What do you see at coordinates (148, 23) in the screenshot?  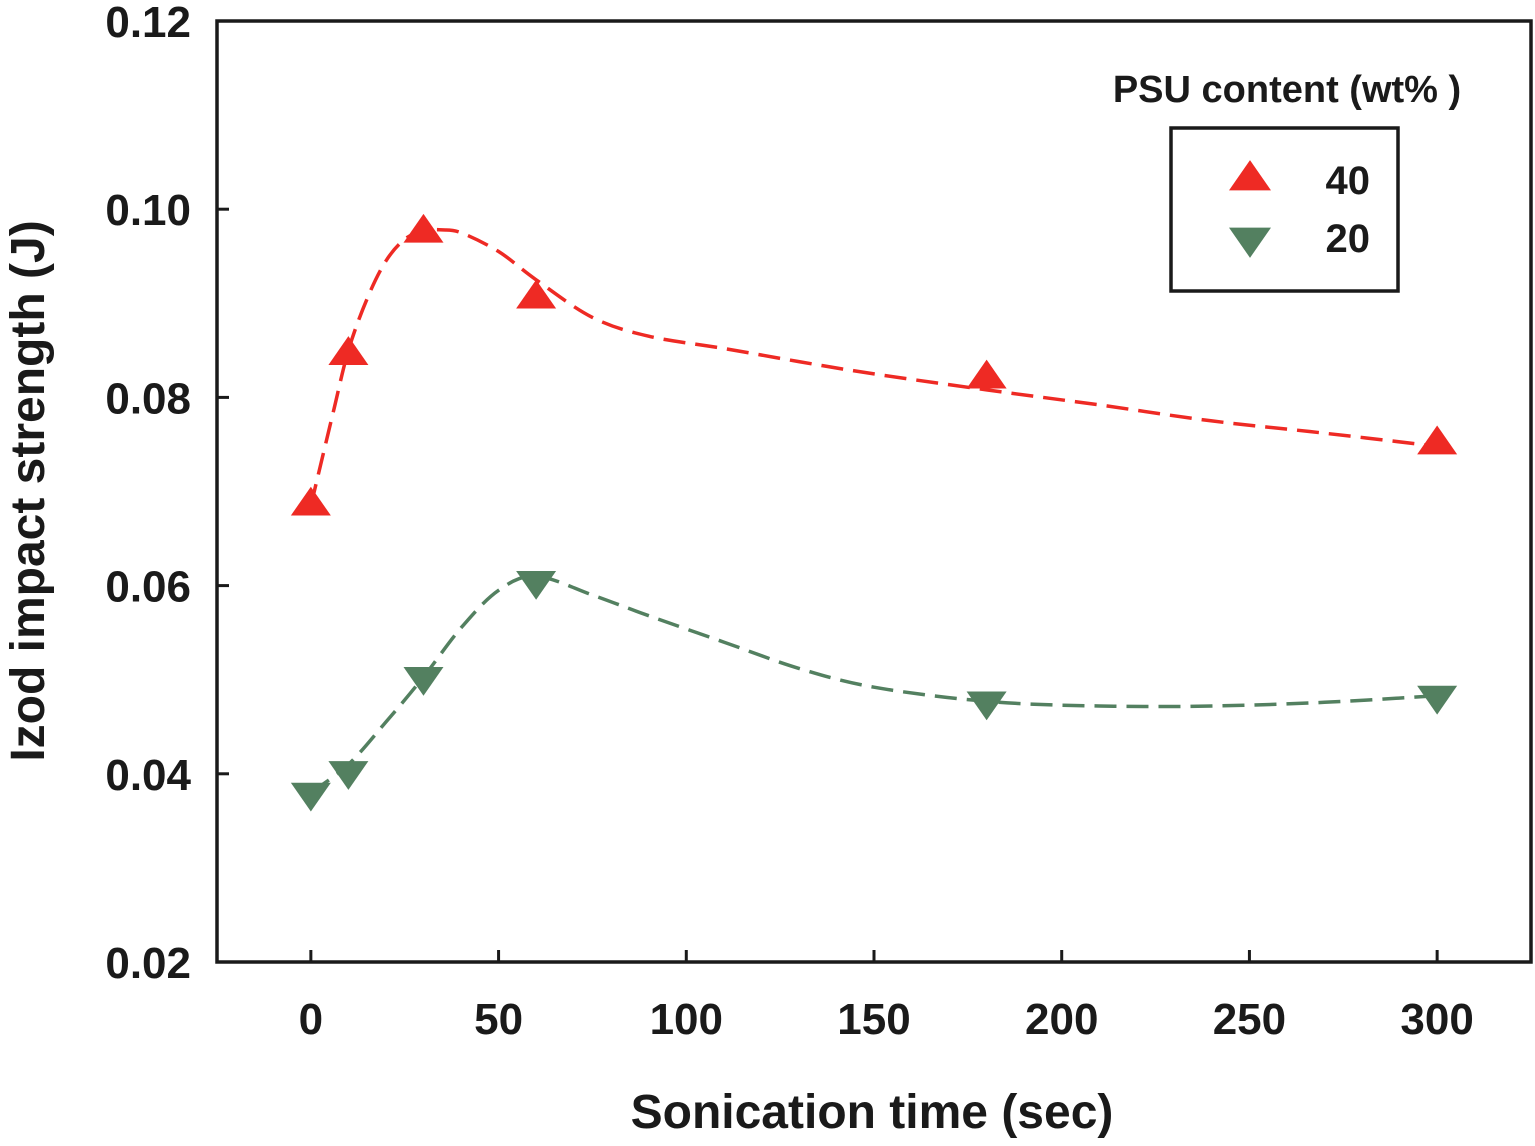 I see `y-tick-label: 0.12` at bounding box center [148, 23].